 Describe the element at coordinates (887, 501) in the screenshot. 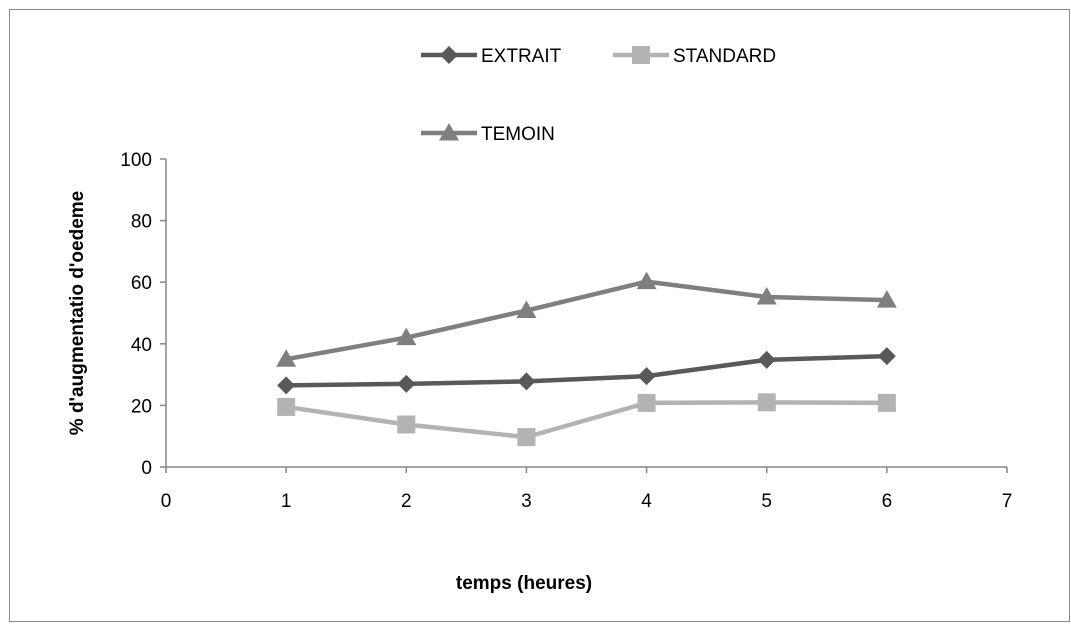

I see `x-tick-label: 6` at that location.